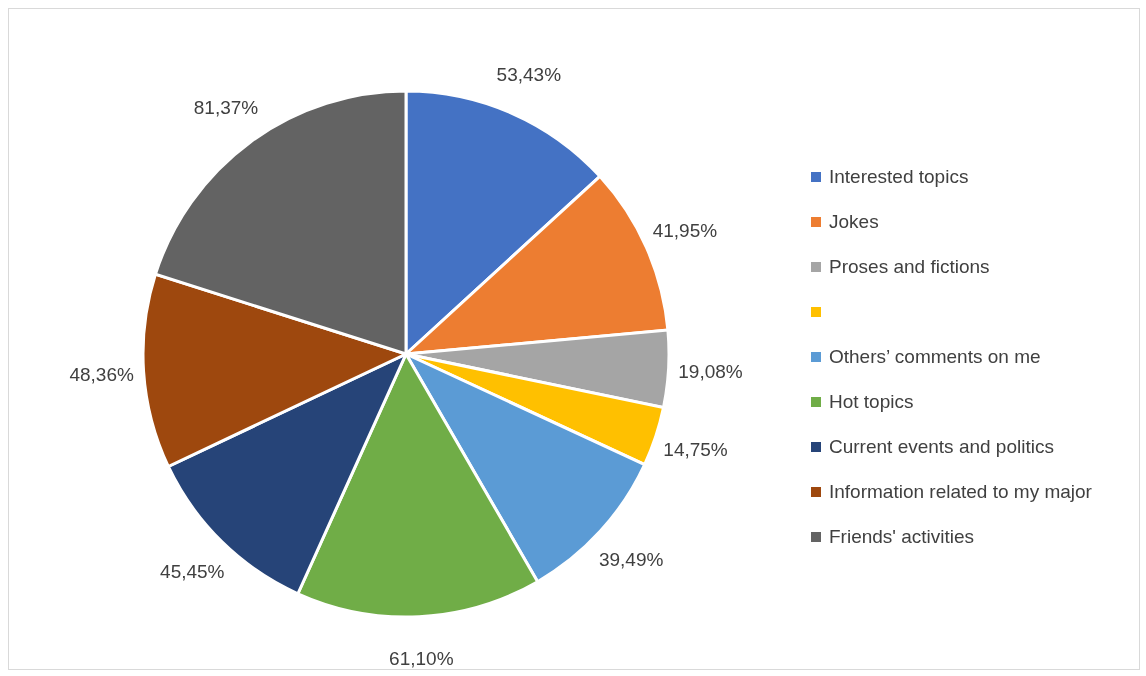 The image size is (1146, 676). Describe the element at coordinates (710, 371) in the screenshot. I see `data-label: 19,08%` at that location.